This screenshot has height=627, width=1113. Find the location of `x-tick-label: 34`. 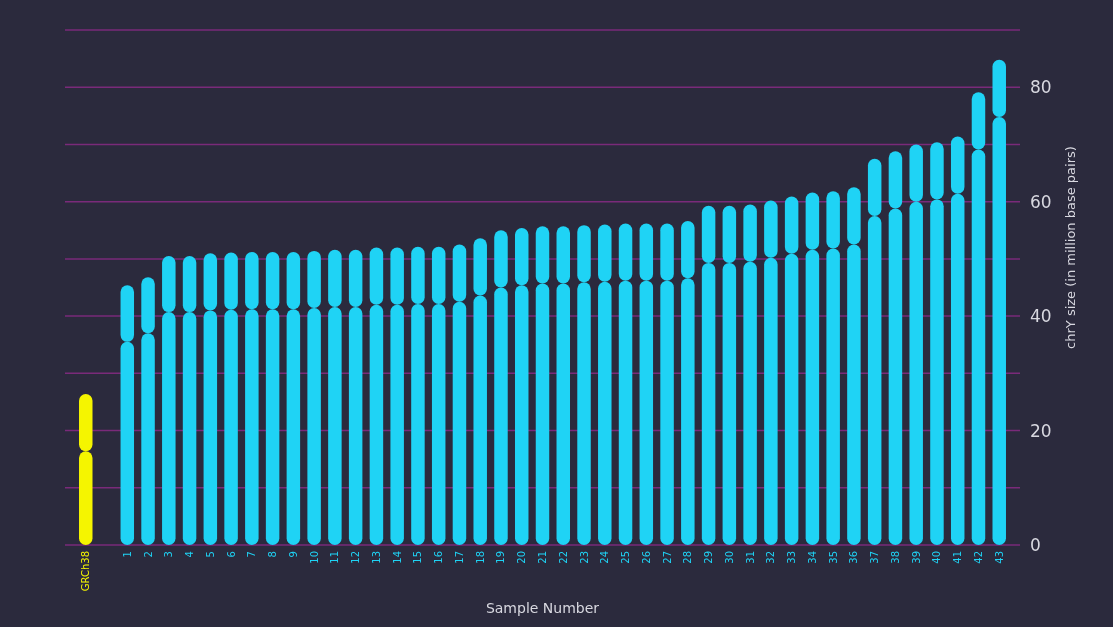

x-tick-label: 34 is located at coordinates (812, 557).